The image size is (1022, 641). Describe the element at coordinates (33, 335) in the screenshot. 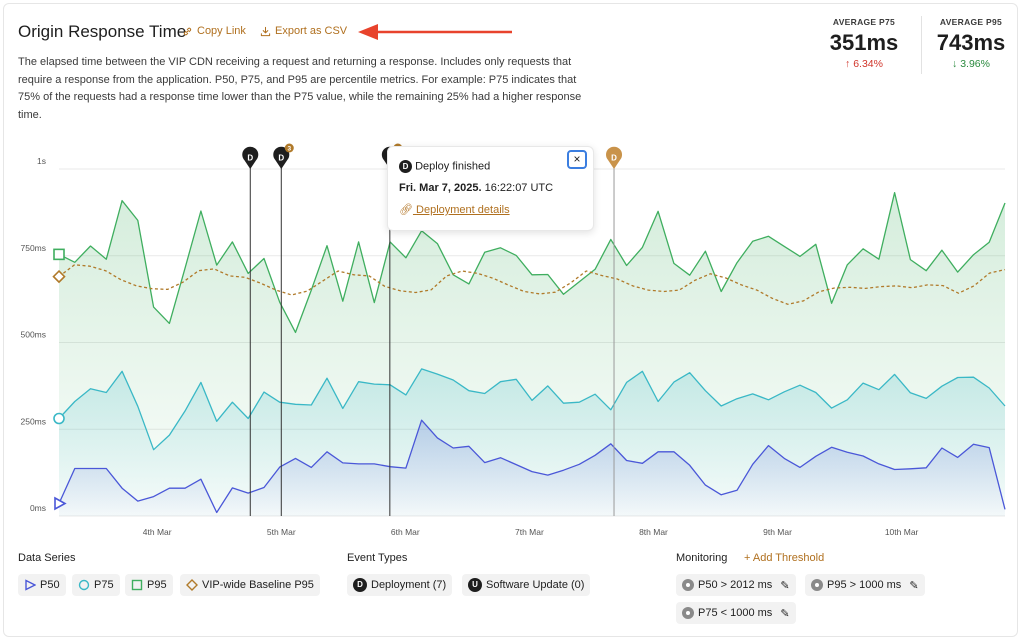

I see `y-tick-label: 500ms` at that location.